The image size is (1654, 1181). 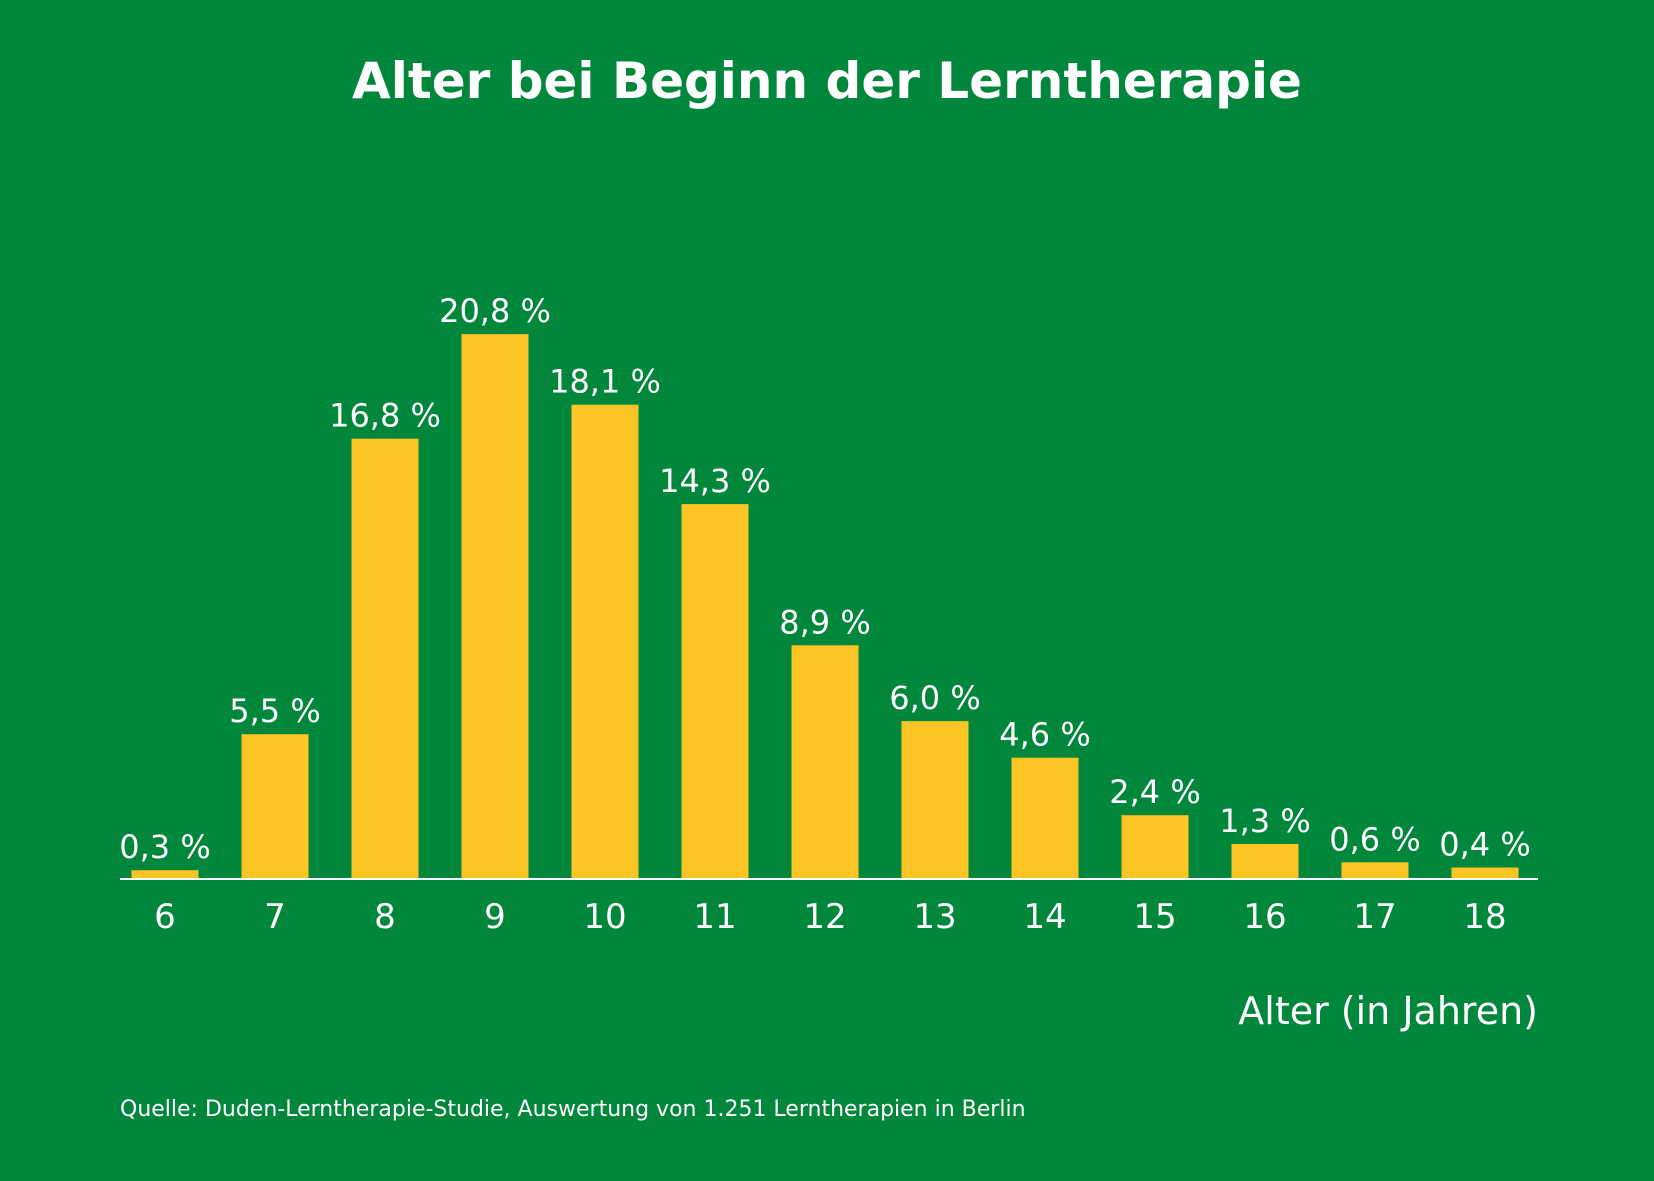 I want to click on x-tick-label-18: 18, so click(x=1484, y=917).